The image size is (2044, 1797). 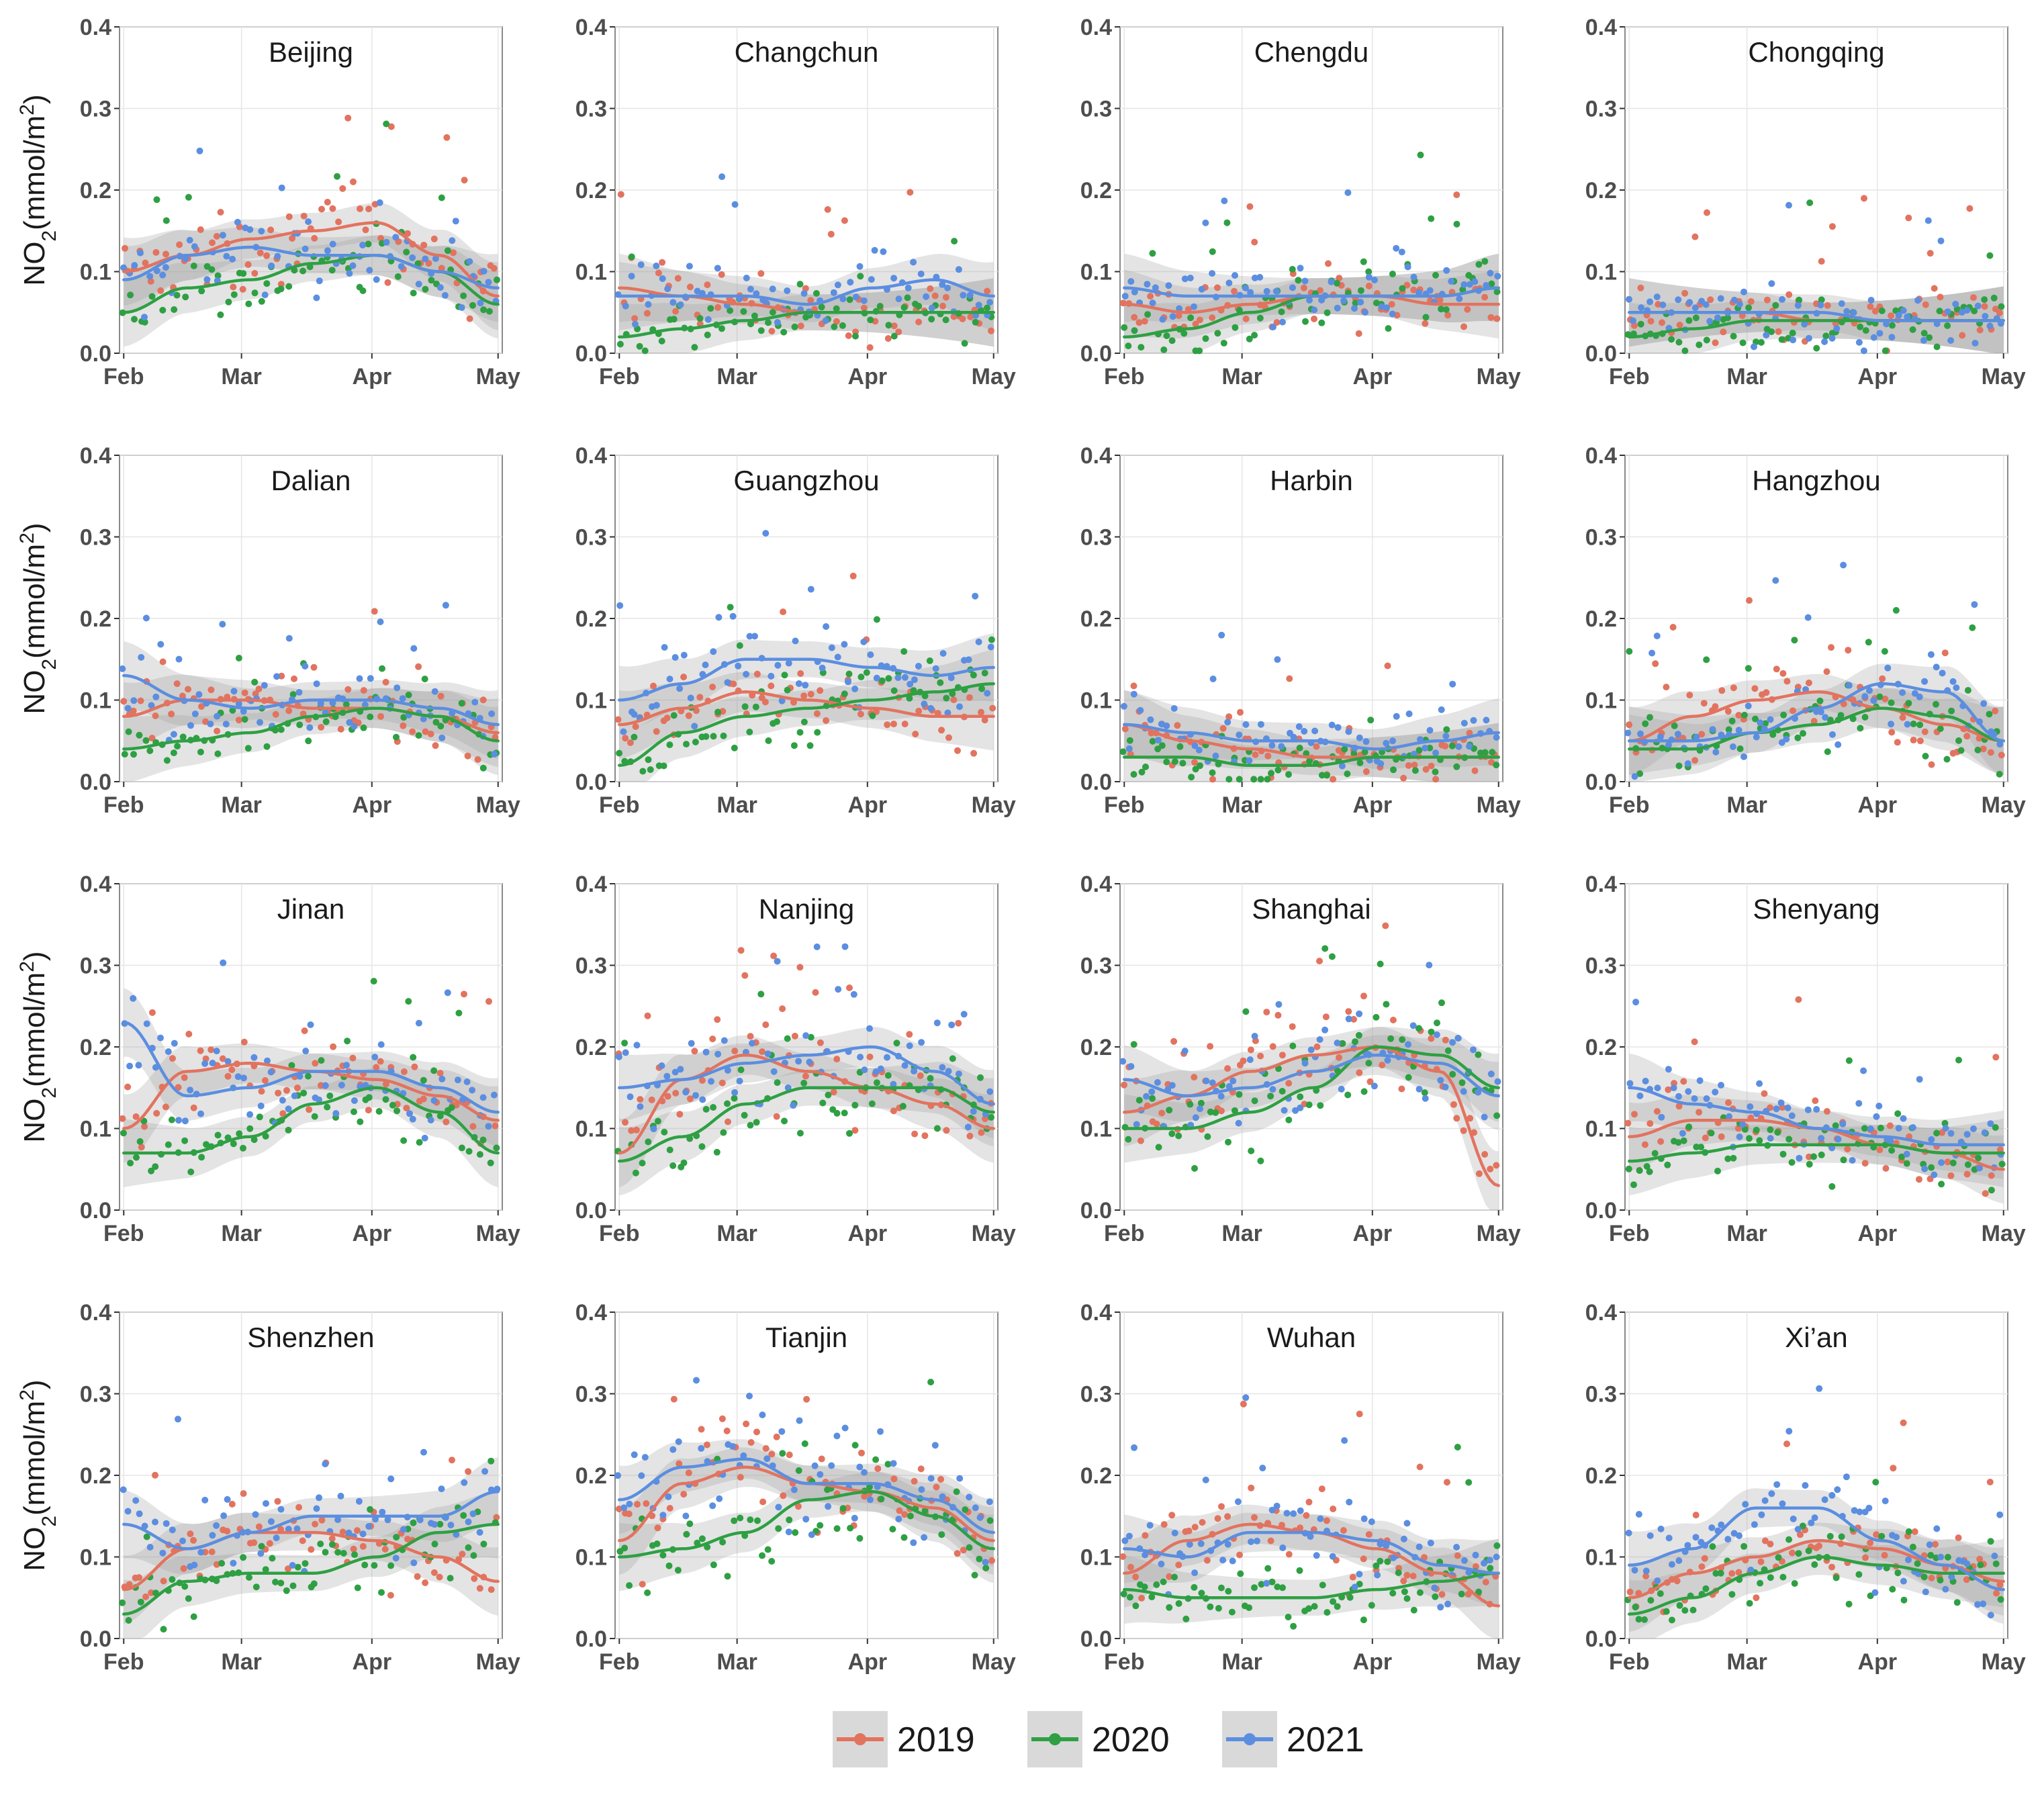 What do you see at coordinates (1816, 909) in the screenshot?
I see `panel-title: Shenyang` at bounding box center [1816, 909].